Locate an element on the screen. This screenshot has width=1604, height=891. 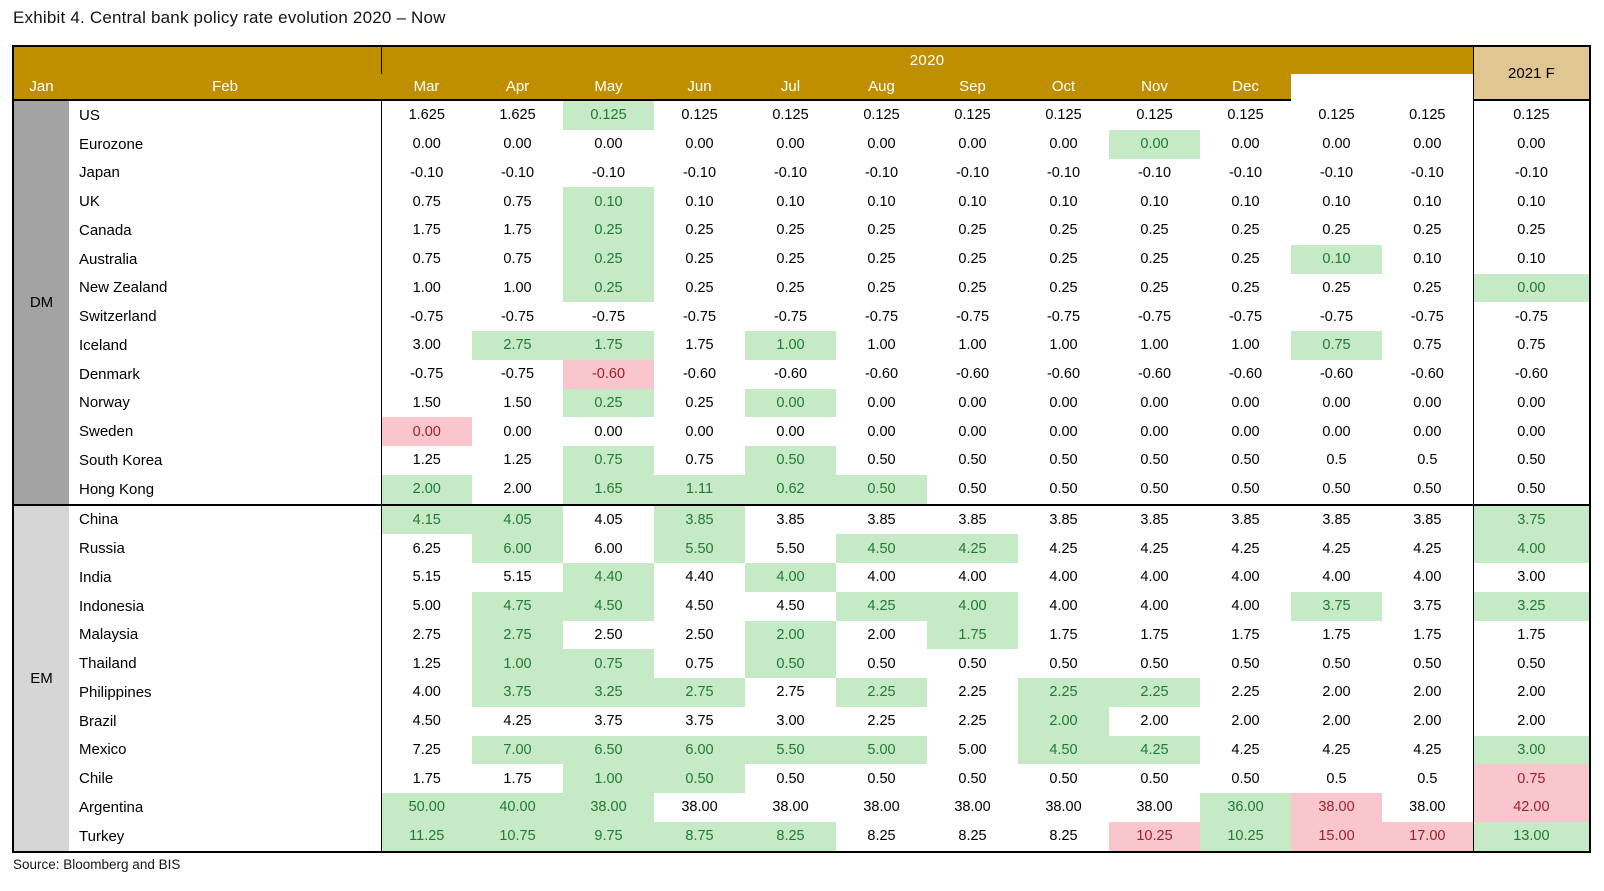
country-label: Indonesia is located at coordinates (225, 606).